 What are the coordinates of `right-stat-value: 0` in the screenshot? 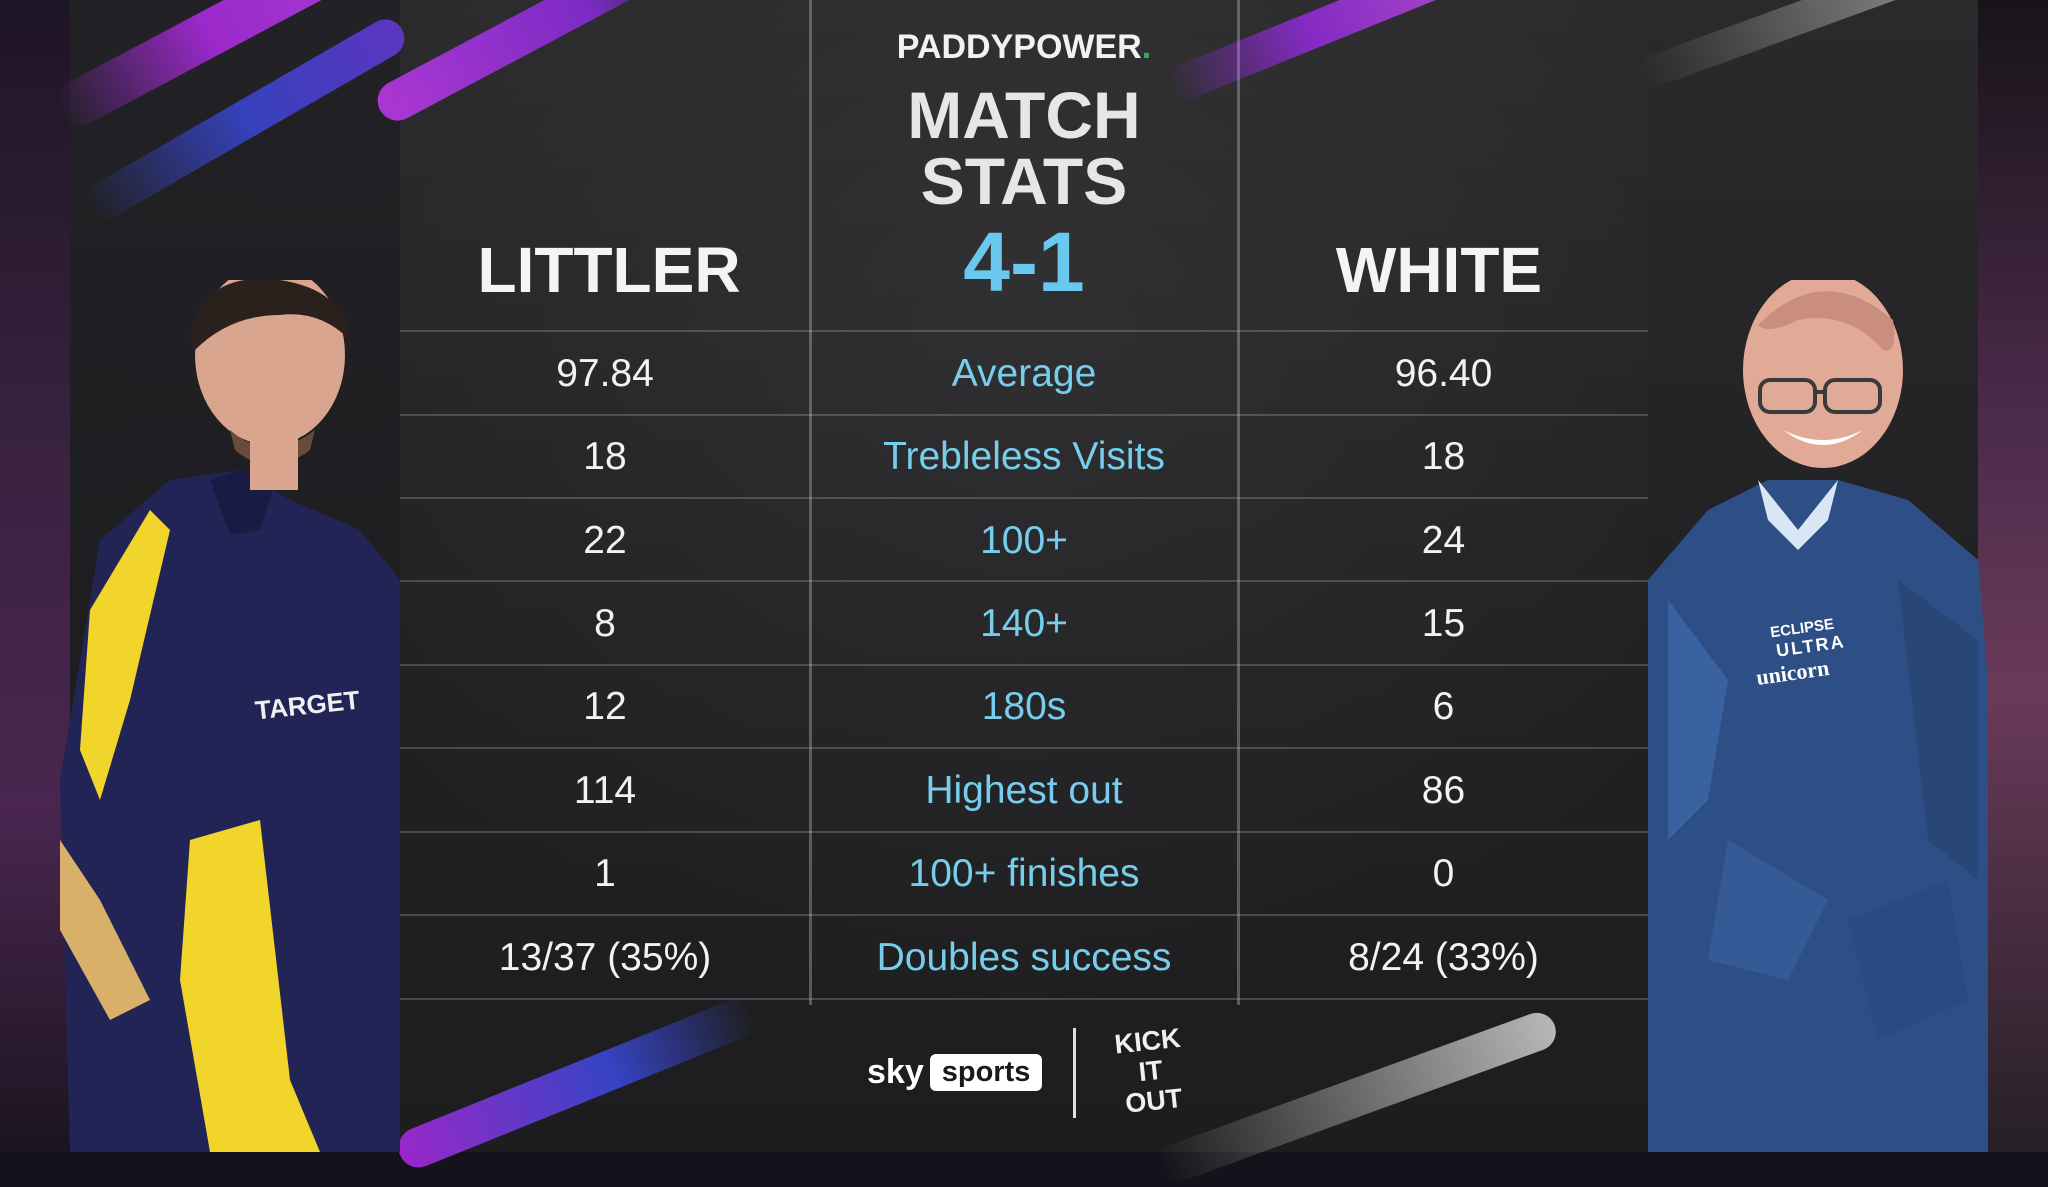 It's located at (1443, 873).